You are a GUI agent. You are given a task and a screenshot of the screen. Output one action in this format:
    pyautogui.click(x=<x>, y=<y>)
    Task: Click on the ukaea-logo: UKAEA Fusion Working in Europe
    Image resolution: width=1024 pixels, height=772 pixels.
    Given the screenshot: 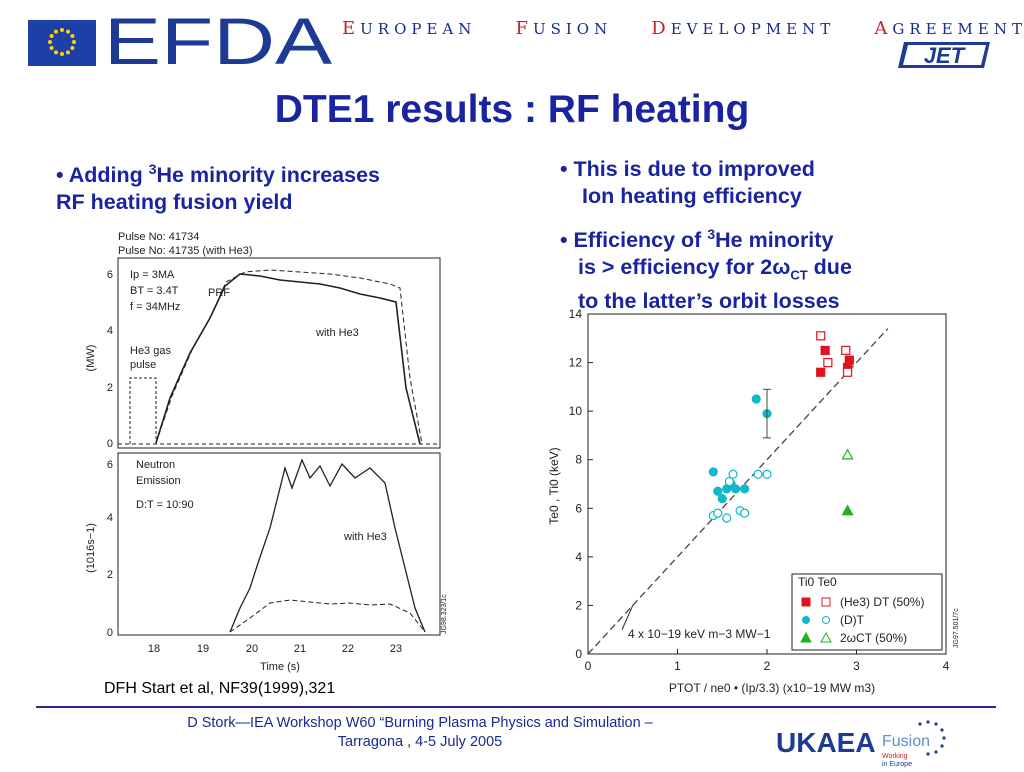 What is the action you would take?
    pyautogui.click(x=865, y=741)
    